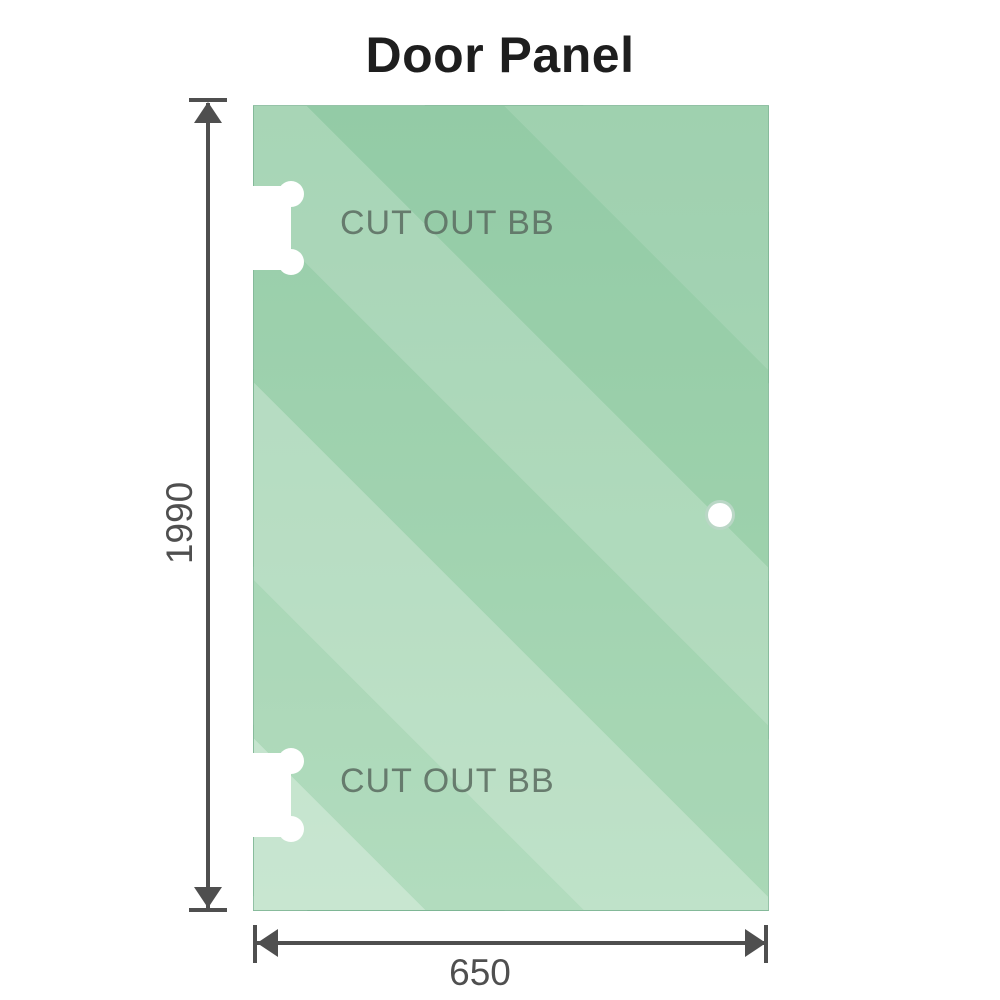  Describe the element at coordinates (447, 223) in the screenshot. I see `cutout-label-top: CUT OUT BB` at that location.